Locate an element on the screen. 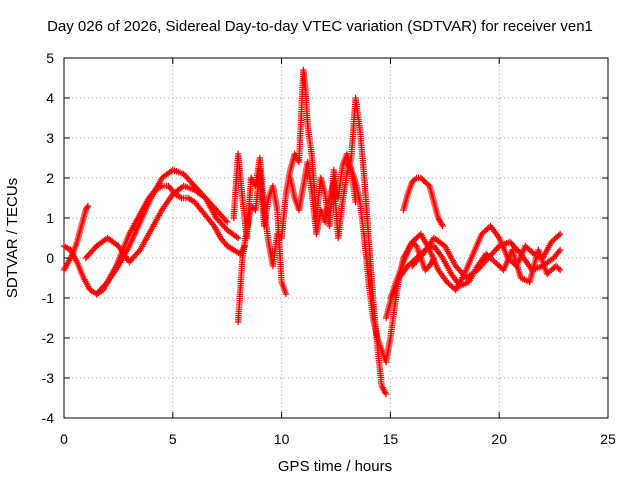 The height and width of the screenshot is (480, 640). y-tick-label: -1 is located at coordinates (48, 298).